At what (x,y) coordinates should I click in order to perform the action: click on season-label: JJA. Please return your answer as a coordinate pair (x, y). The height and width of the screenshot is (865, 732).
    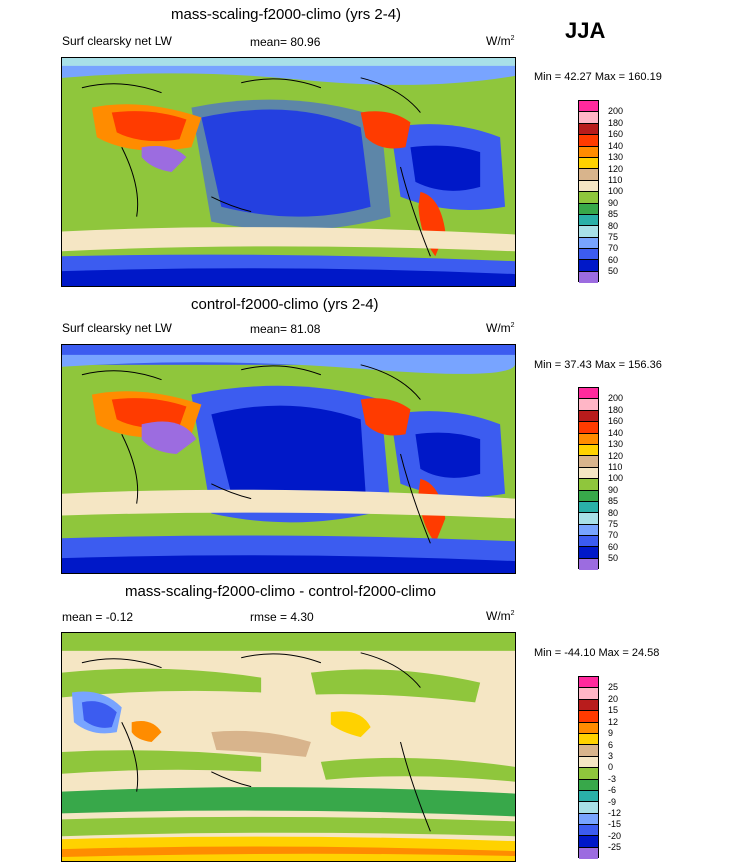
    Looking at the image, I should click on (585, 30).